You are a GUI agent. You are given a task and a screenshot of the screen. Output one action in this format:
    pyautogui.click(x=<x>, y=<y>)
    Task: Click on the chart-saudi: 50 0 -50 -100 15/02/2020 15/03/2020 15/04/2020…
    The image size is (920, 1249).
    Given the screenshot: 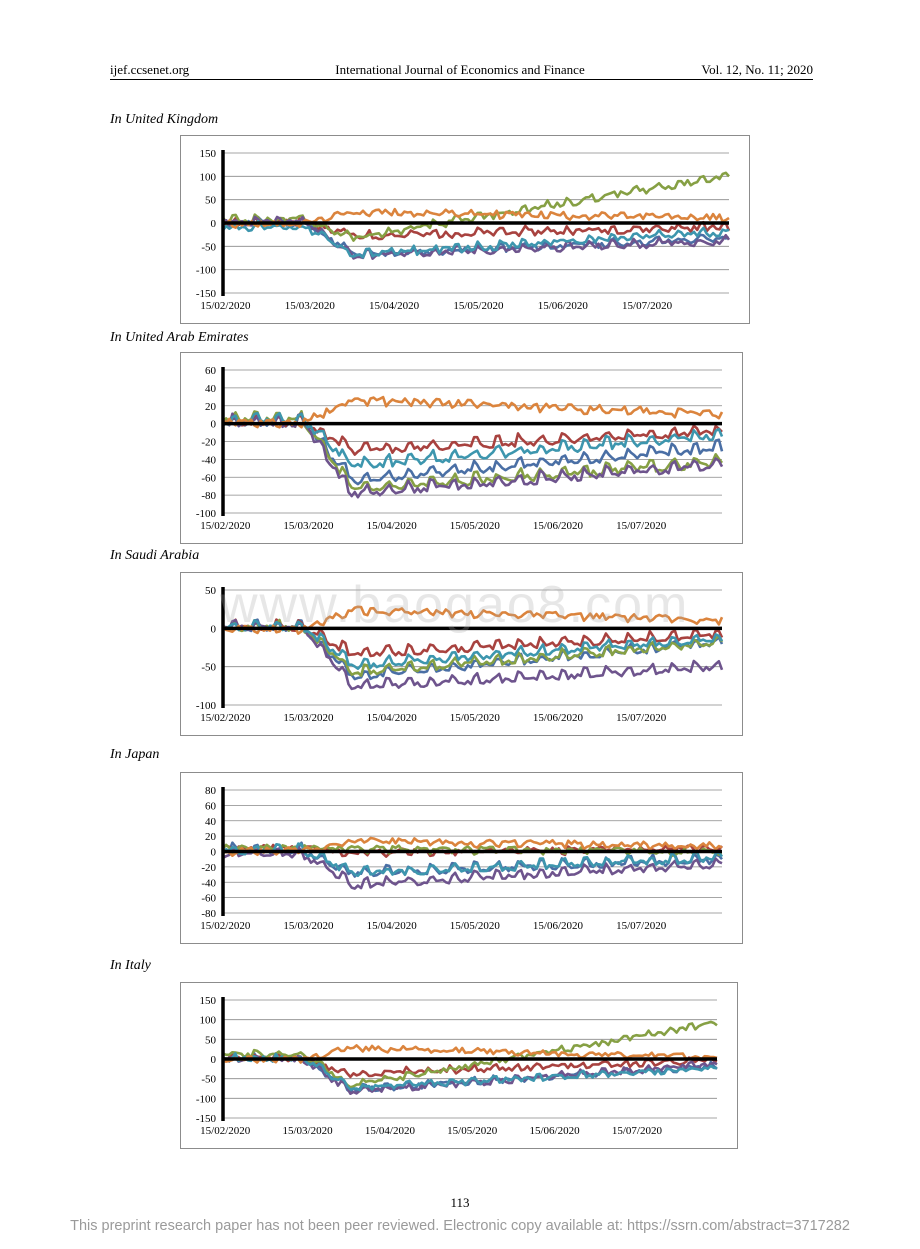 What is the action you would take?
    pyautogui.click(x=461, y=654)
    